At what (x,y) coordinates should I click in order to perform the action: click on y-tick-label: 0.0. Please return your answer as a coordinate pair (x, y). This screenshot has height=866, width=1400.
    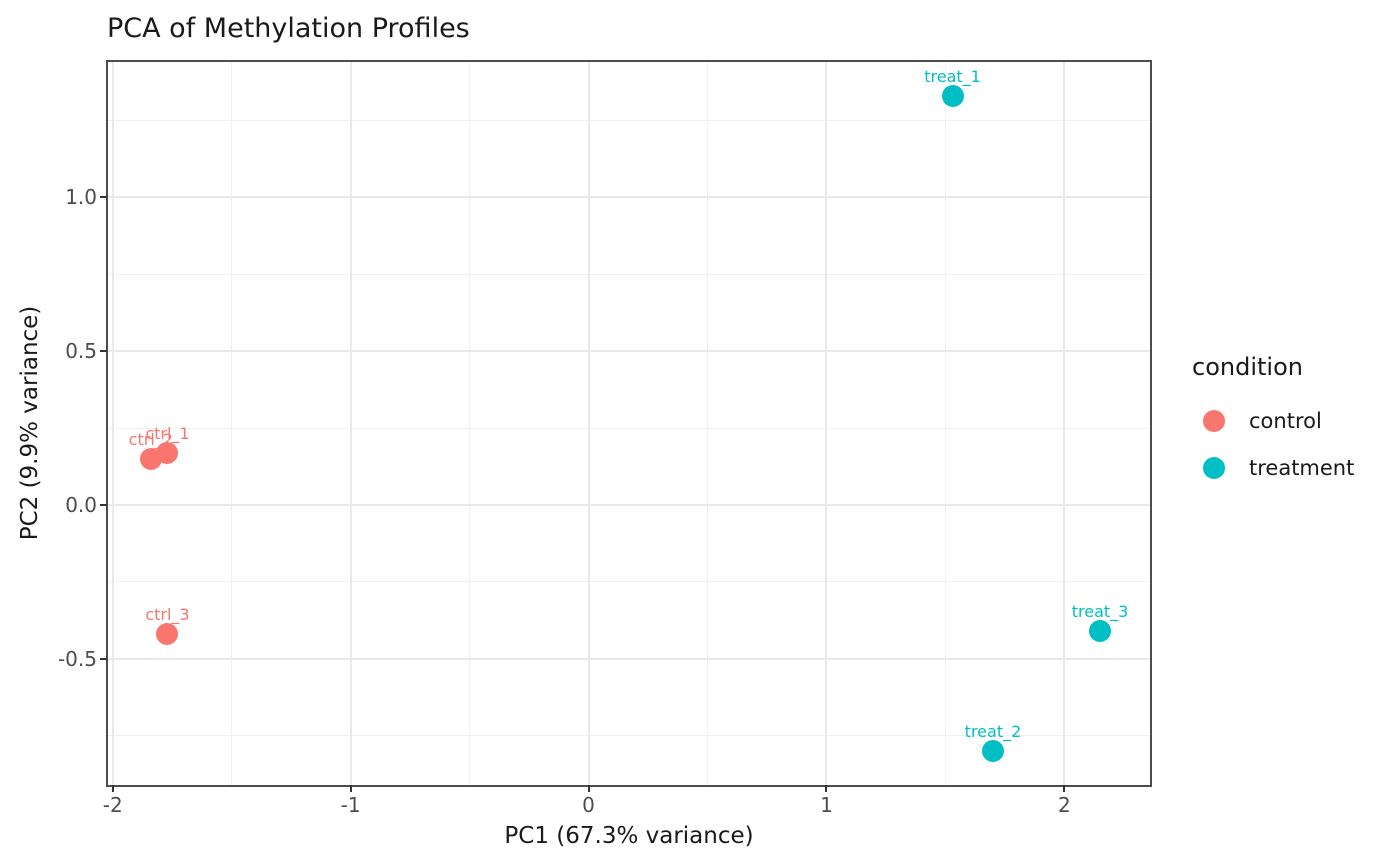
    Looking at the image, I should click on (81, 505).